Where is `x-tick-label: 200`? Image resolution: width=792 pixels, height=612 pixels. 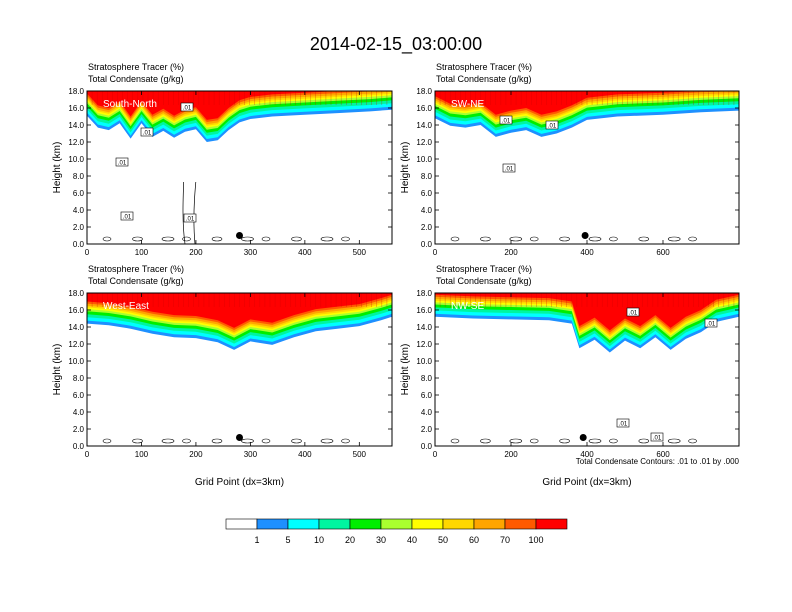 x-tick-label: 200 is located at coordinates (196, 252).